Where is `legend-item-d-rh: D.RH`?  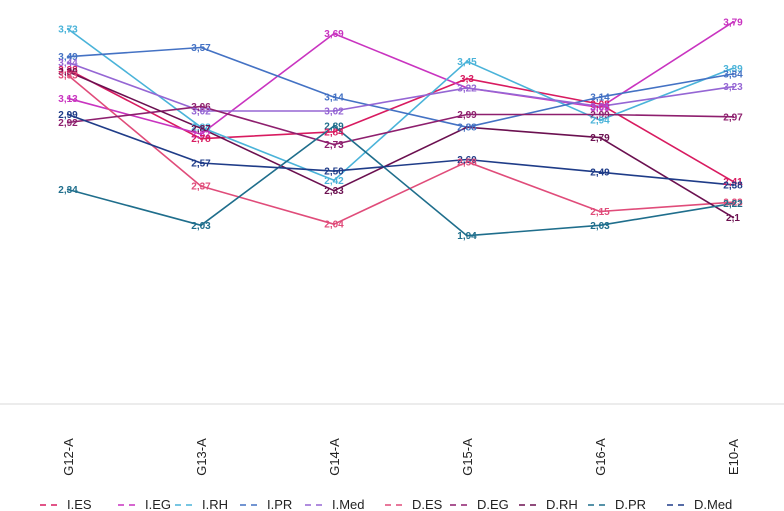 legend-item-d-rh: D.RH is located at coordinates (548, 504).